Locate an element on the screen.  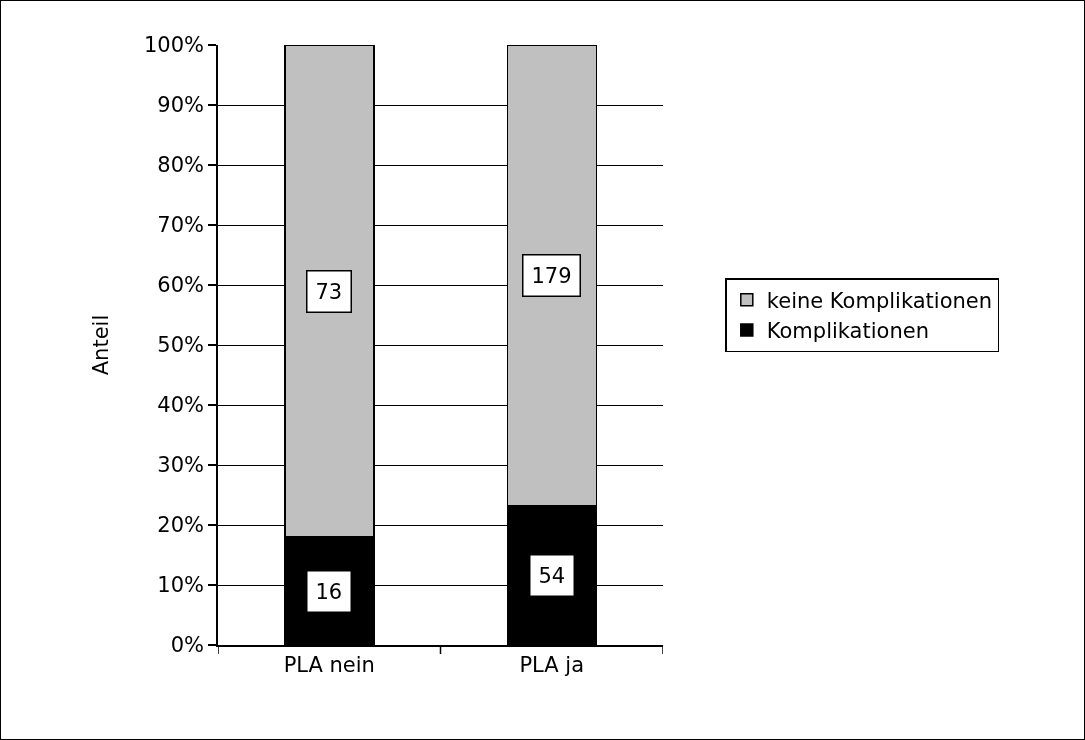
y-tick-label: 60% is located at coordinates (181, 285).